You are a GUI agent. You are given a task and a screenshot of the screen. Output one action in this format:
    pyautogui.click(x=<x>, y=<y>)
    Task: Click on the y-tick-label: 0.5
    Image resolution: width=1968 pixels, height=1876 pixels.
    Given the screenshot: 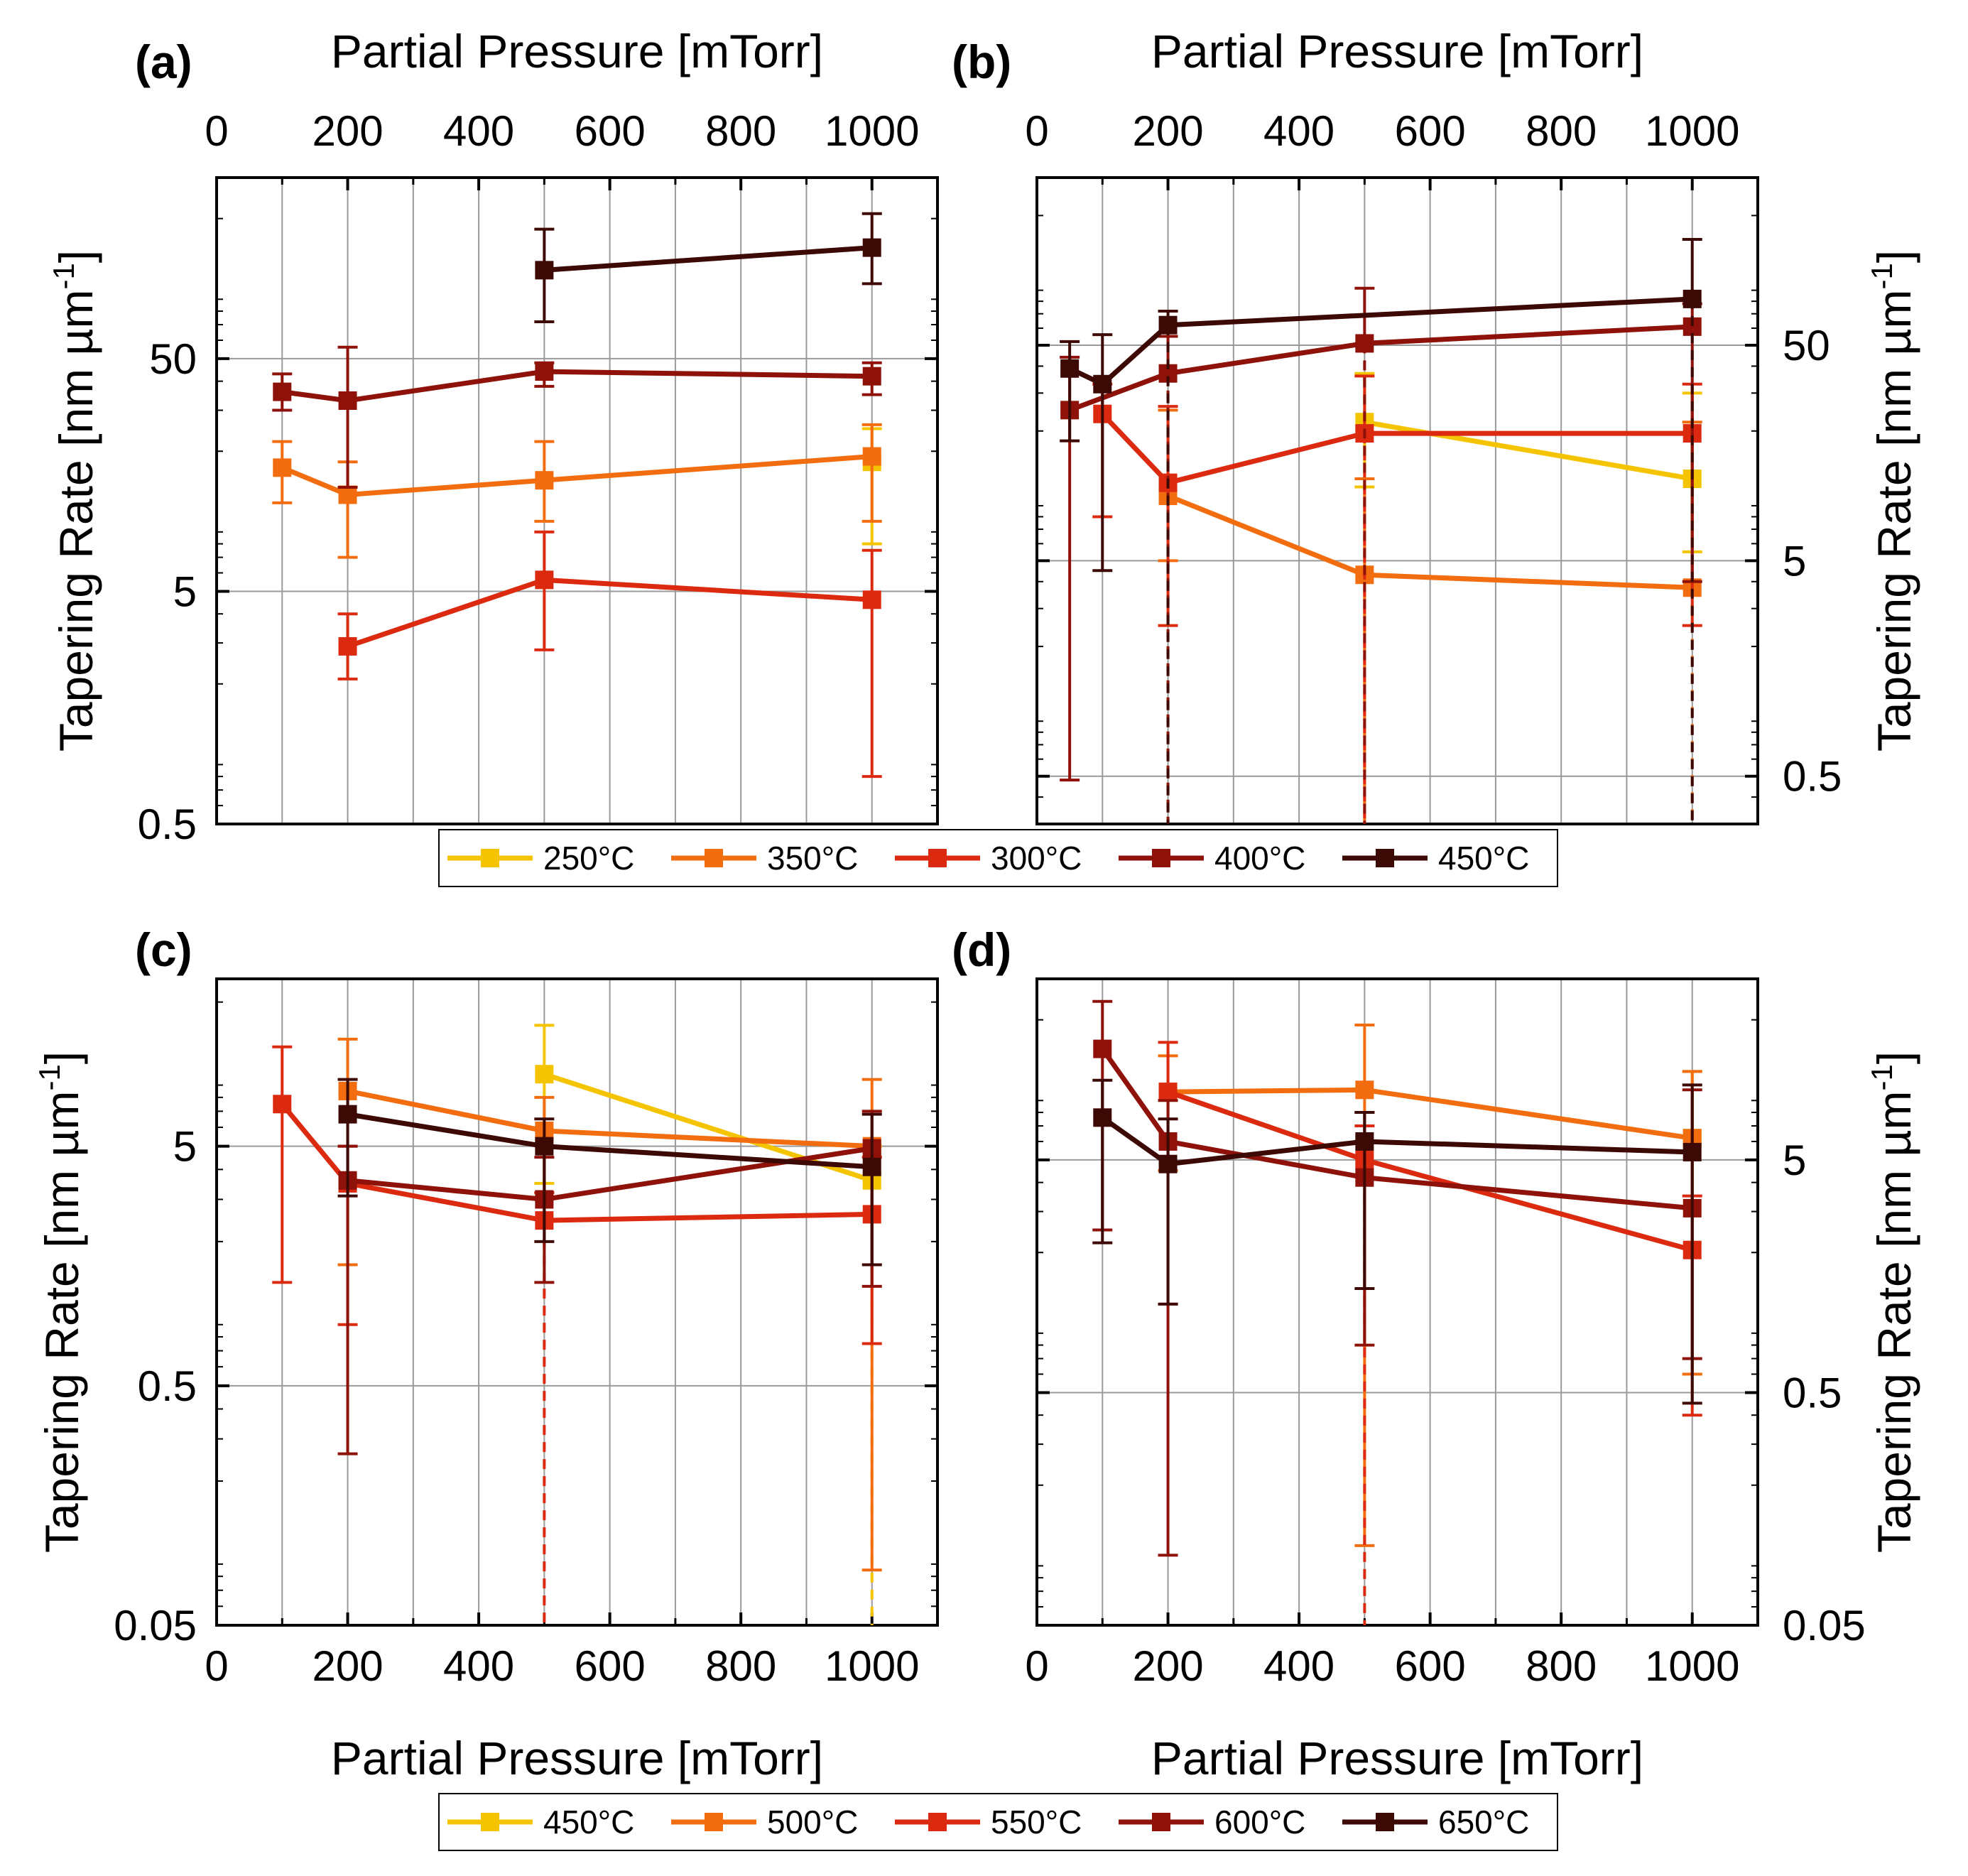 What is the action you would take?
    pyautogui.click(x=1812, y=1392)
    